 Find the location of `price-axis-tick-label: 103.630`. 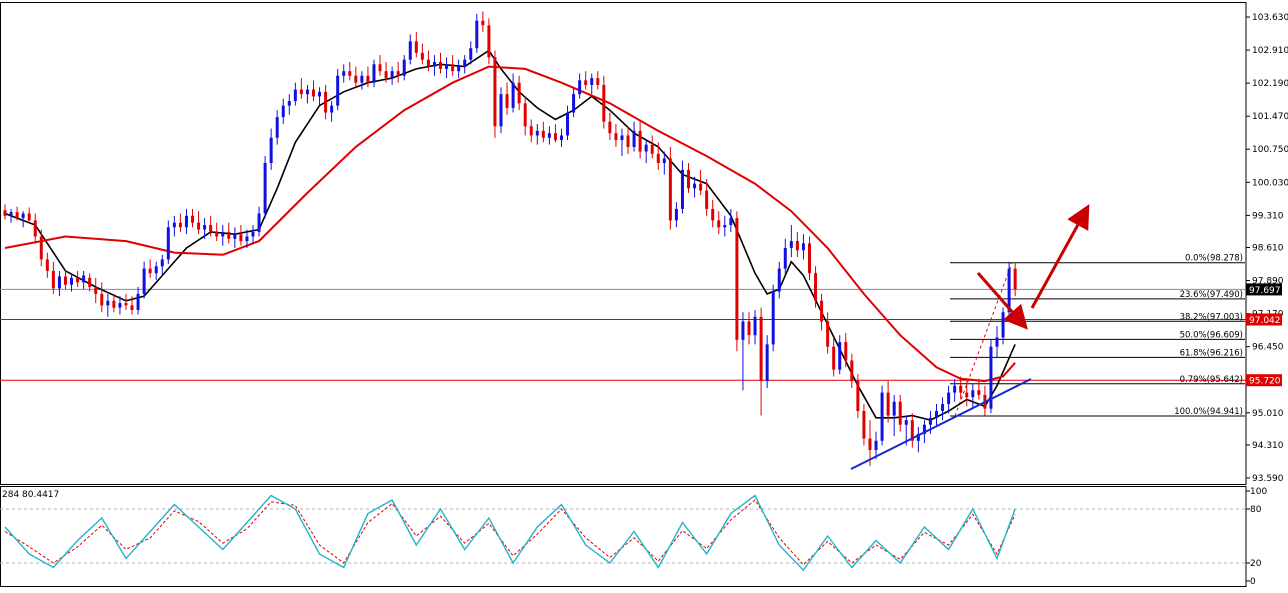

price-axis-tick-label: 103.630 is located at coordinates (1270, 18).